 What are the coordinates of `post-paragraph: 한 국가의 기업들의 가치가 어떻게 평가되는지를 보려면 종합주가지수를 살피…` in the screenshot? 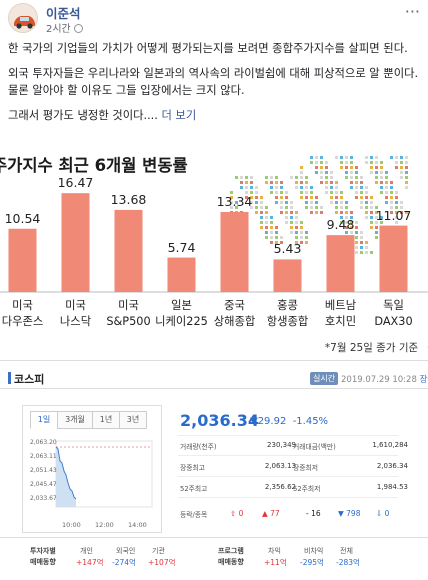 It's located at (208, 48).